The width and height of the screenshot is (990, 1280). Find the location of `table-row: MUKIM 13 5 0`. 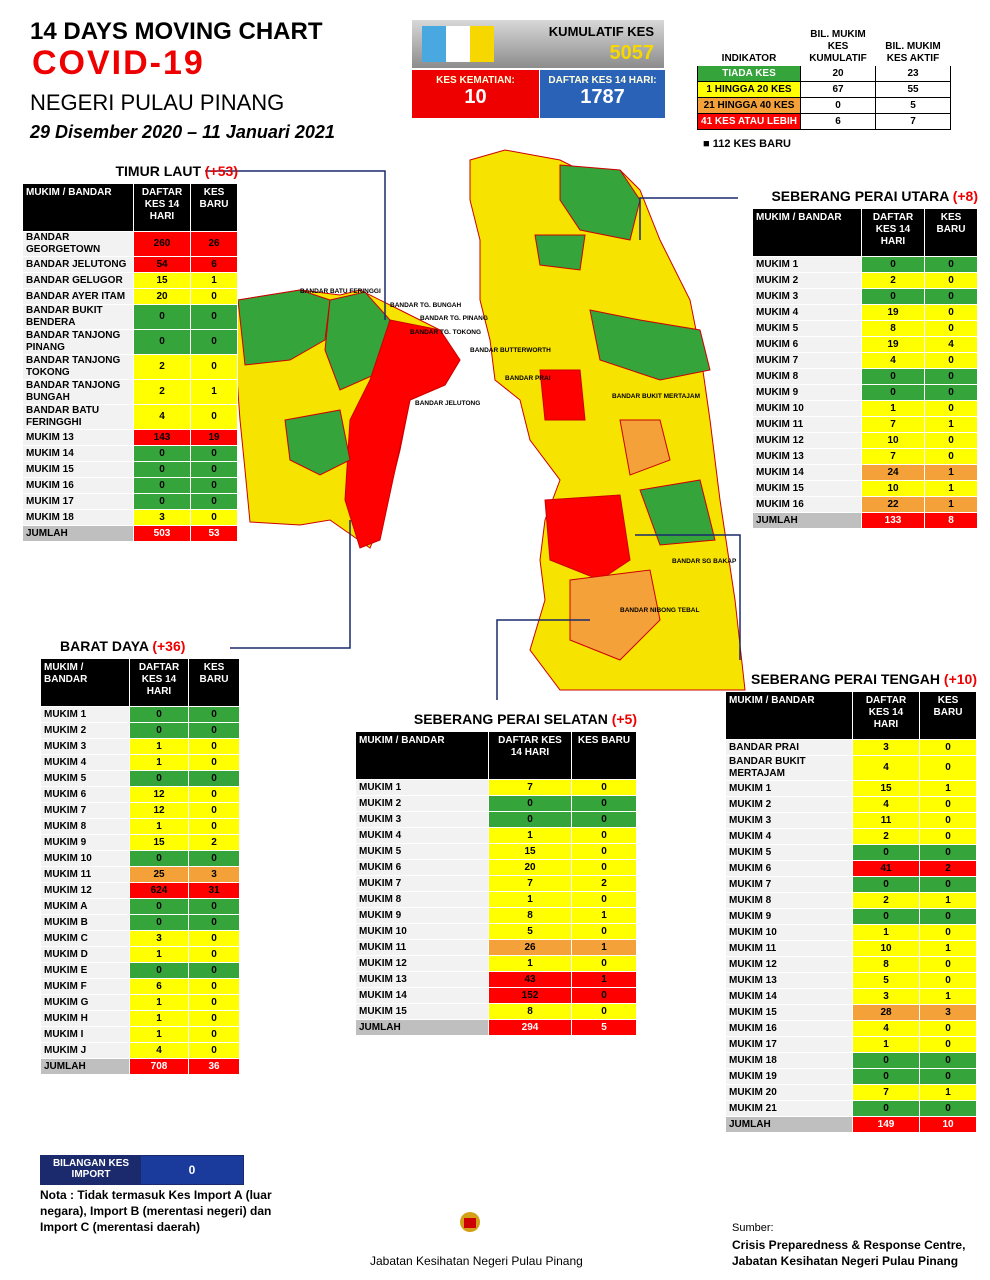

table-row: MUKIM 13 5 0 is located at coordinates (851, 980).